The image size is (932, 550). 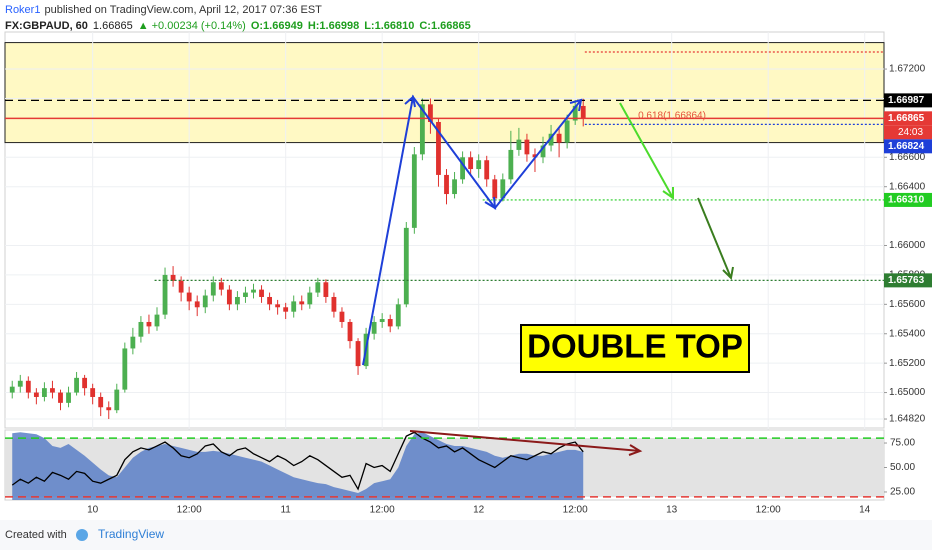 I want to click on y-tick-label: 1.65000, so click(x=907, y=392).